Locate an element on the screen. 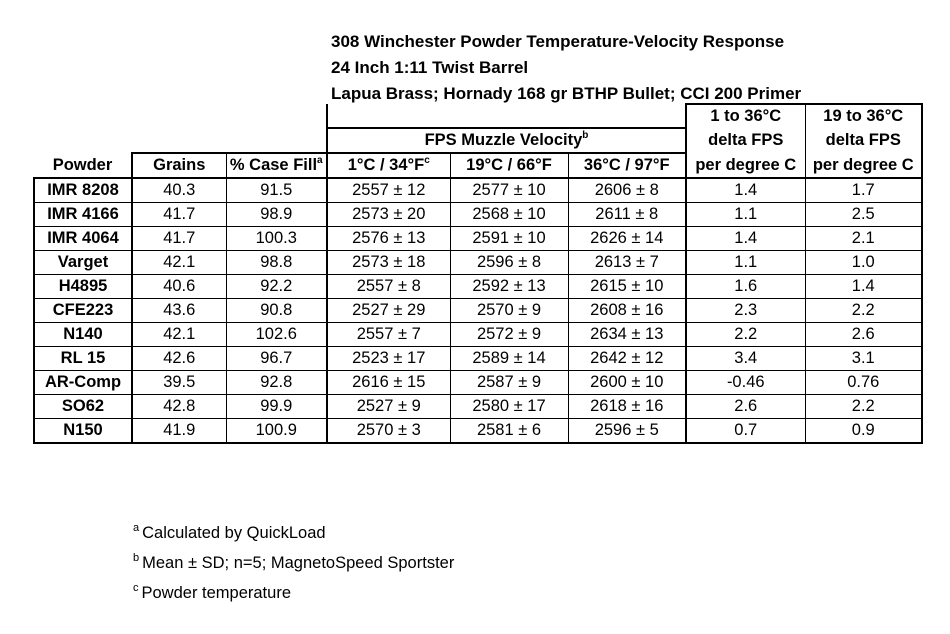 The height and width of the screenshot is (634, 950). case-fill-cell: 96.7 is located at coordinates (276, 358).